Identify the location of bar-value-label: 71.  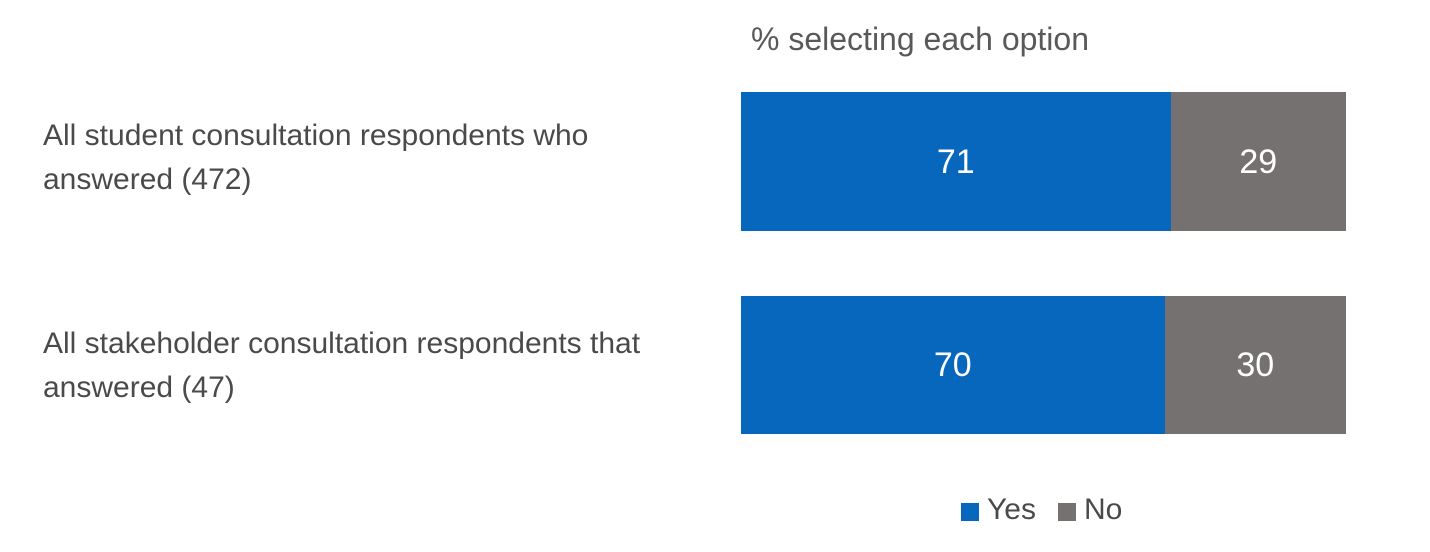
(955, 161).